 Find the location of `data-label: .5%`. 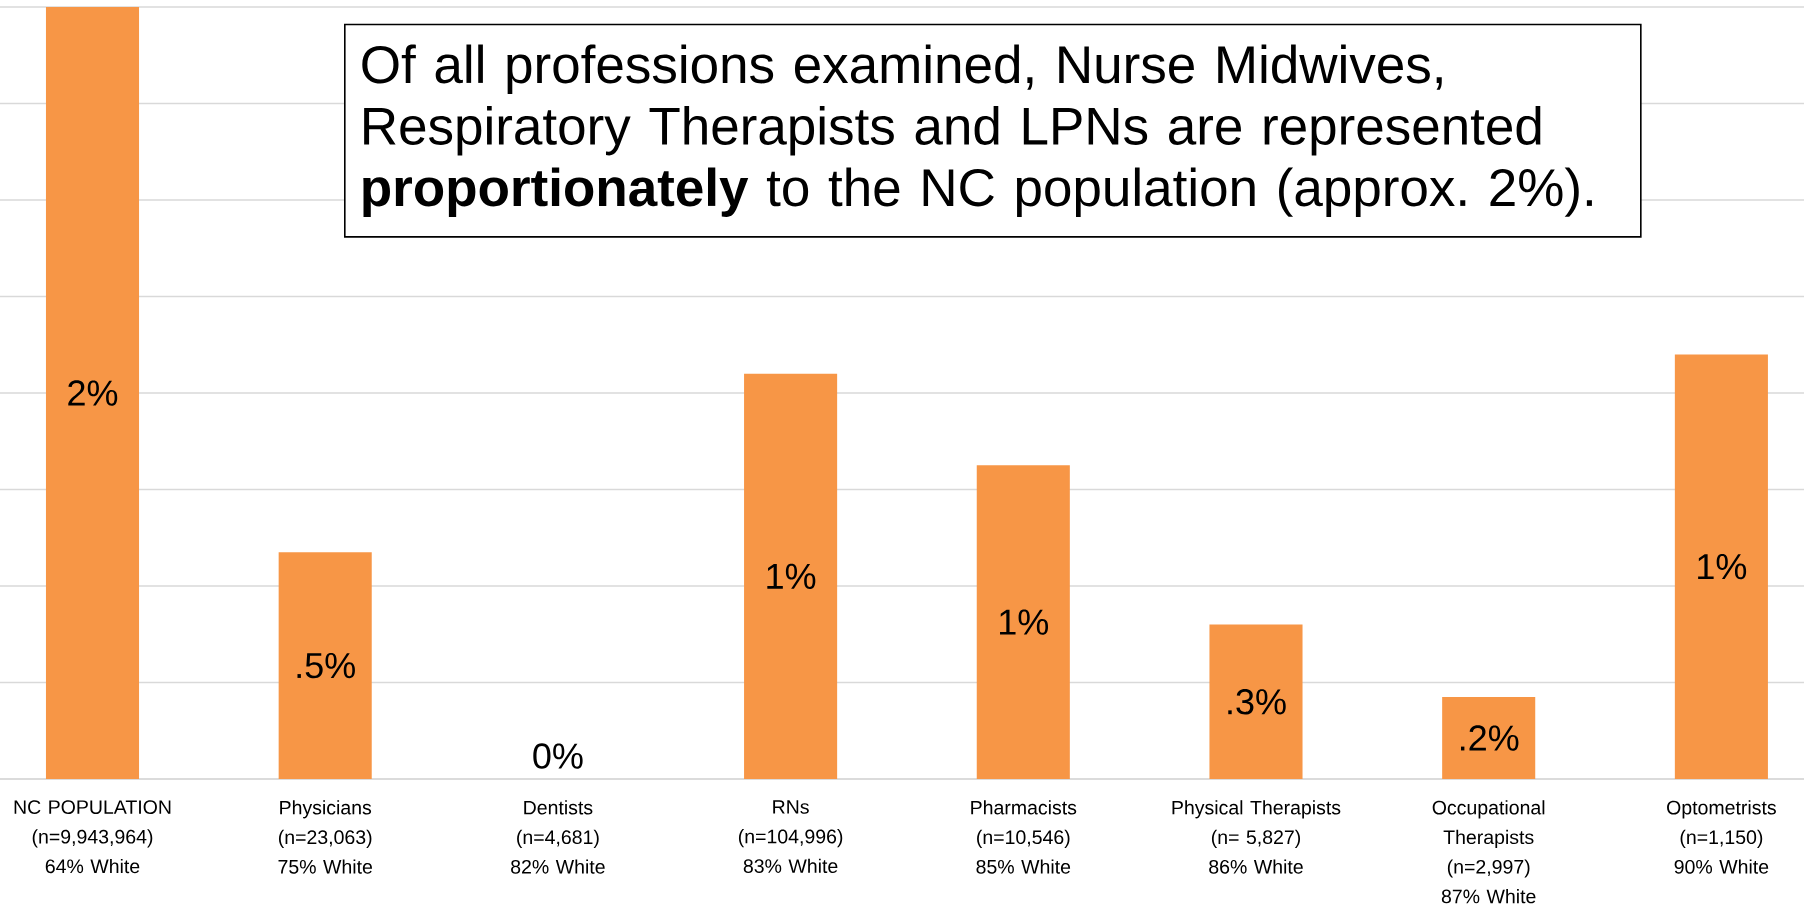

data-label: .5% is located at coordinates (326, 665).